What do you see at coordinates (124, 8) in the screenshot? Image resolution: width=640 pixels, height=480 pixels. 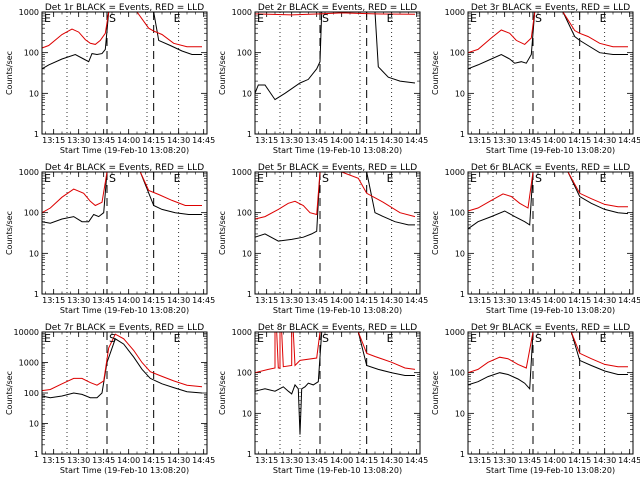 I see `chart-title: Det 1r BLACK = Events, RED = LLD` at bounding box center [124, 8].